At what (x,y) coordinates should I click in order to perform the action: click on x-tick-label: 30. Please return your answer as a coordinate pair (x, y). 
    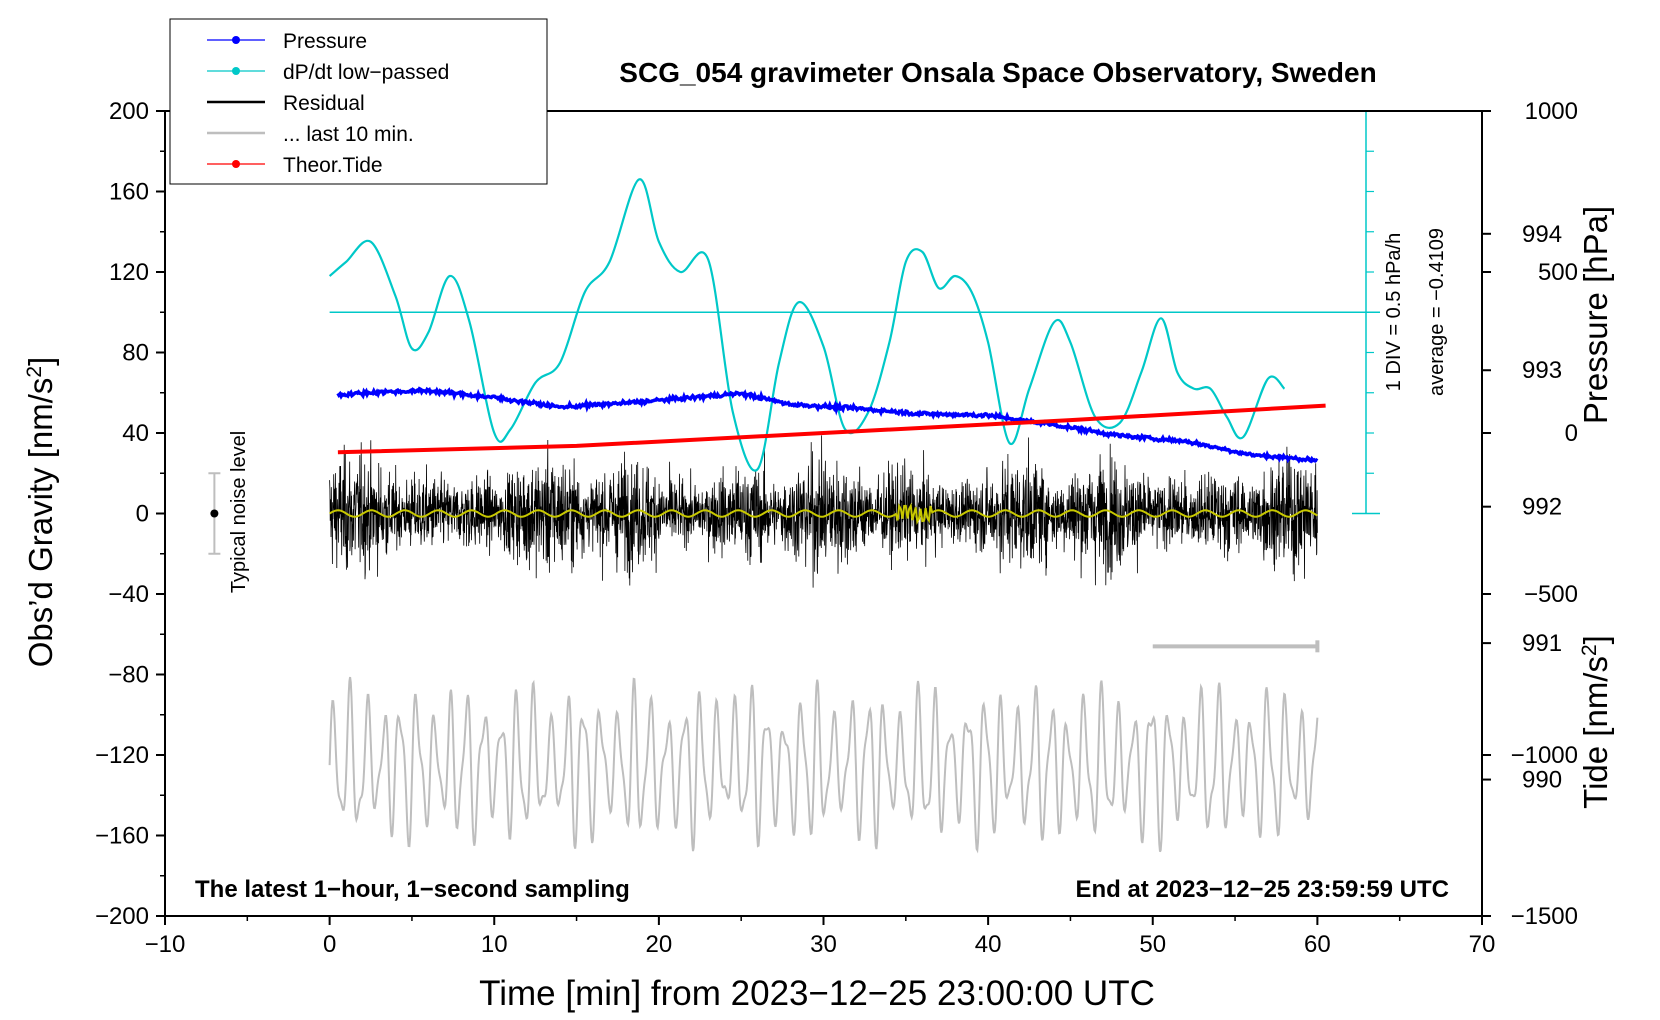
    Looking at the image, I should click on (823, 944).